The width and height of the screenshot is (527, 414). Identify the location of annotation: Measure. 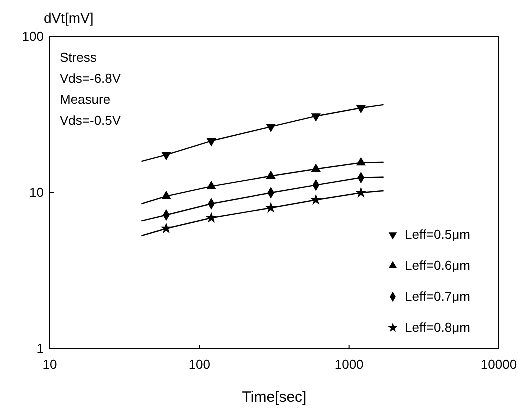
(85, 99).